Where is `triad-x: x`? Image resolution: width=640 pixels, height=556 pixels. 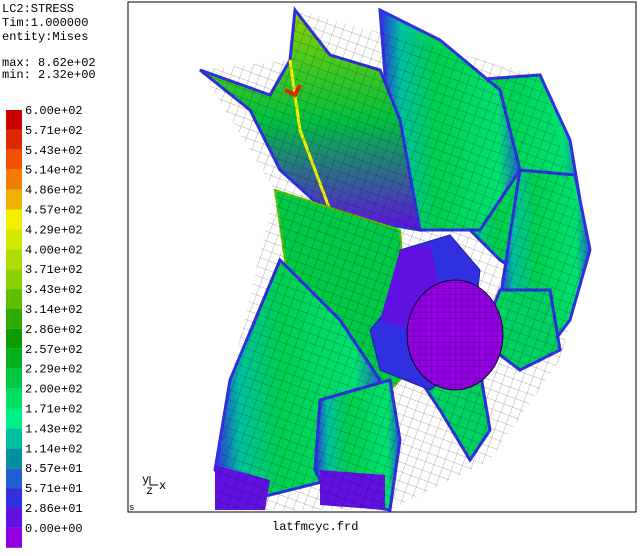 triad-x: x is located at coordinates (162, 486).